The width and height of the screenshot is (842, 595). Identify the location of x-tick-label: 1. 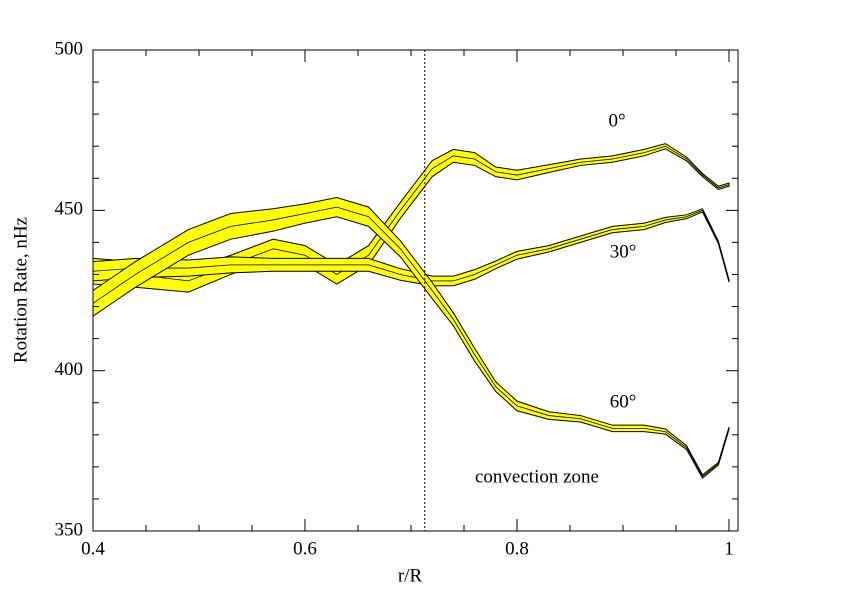
(729, 548).